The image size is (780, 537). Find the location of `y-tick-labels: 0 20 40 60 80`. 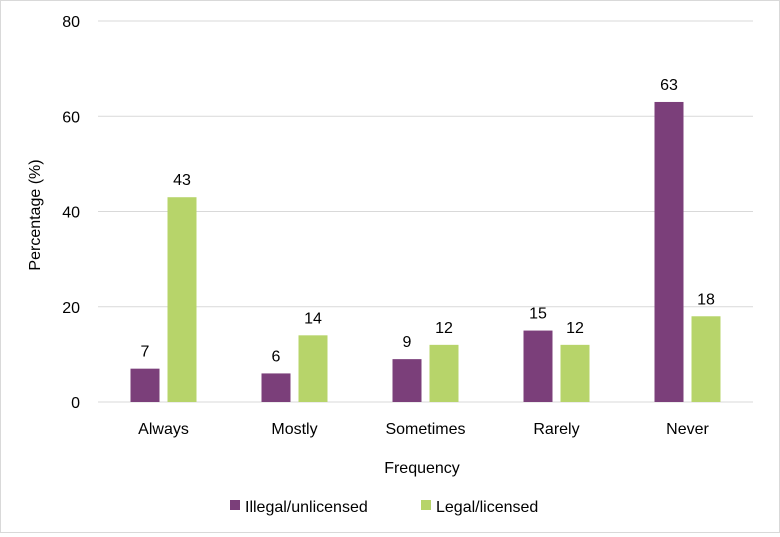

y-tick-labels: 0 20 40 60 80 is located at coordinates (71, 213).